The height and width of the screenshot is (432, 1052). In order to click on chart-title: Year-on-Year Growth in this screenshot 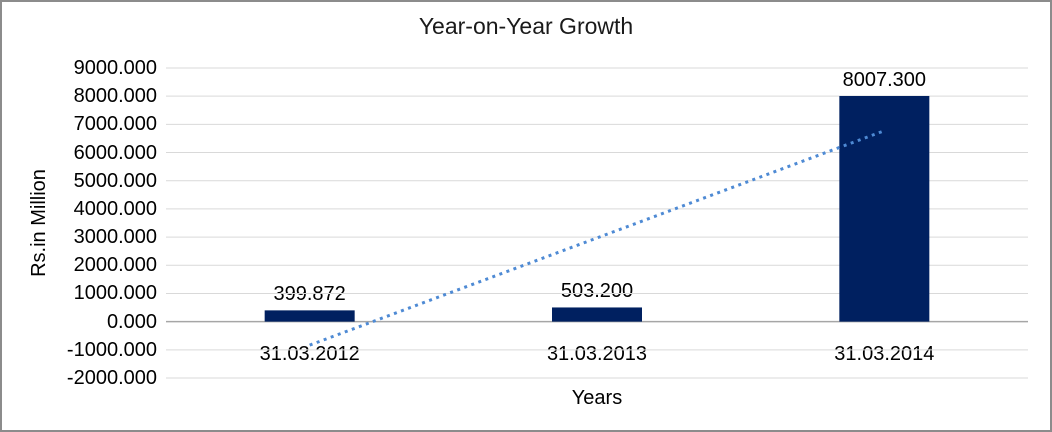, I will do `click(526, 26)`.